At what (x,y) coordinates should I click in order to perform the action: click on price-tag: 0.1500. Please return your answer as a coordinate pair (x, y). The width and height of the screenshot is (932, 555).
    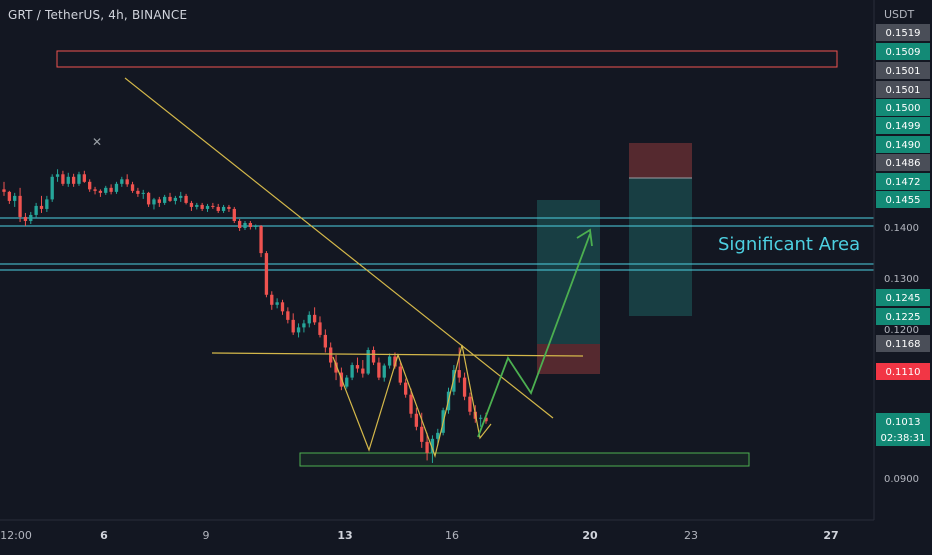
    Looking at the image, I should click on (903, 107).